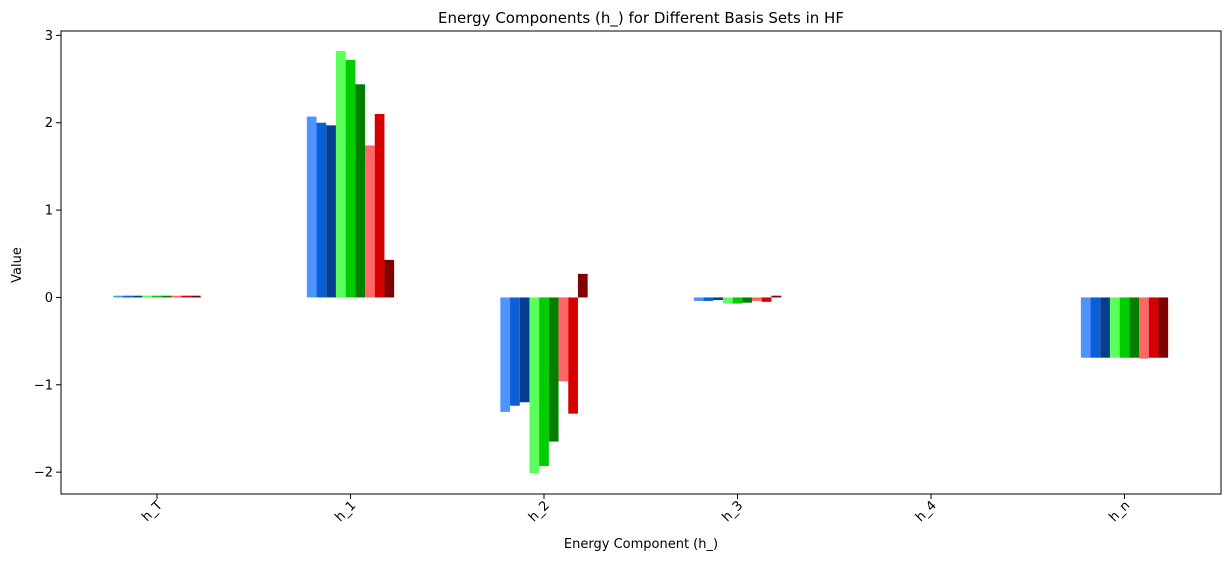 This screenshot has width=1232, height=565. What do you see at coordinates (345, 511) in the screenshot?
I see `x-tick-label: h_1` at bounding box center [345, 511].